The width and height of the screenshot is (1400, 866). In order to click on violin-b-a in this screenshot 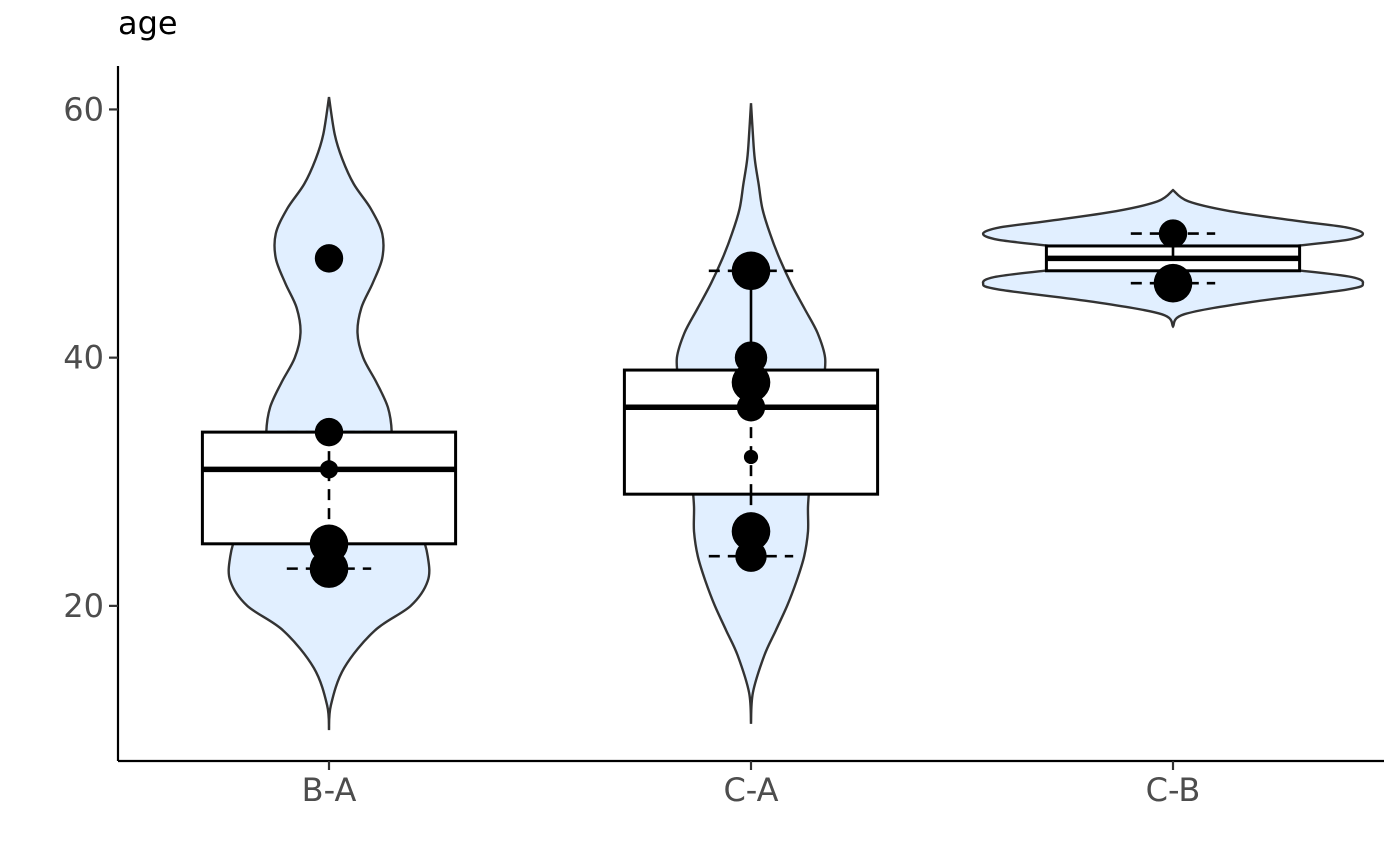, I will do `click(329, 413)`.